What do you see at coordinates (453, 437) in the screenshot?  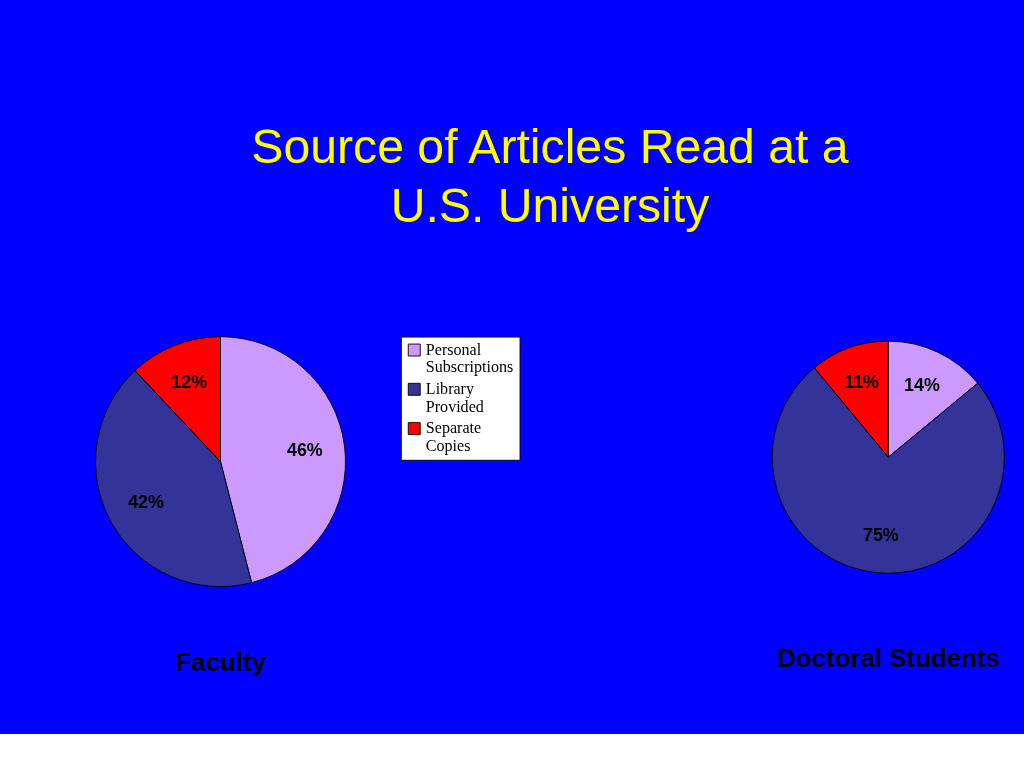 I see `legend-label: Separate Copies` at bounding box center [453, 437].